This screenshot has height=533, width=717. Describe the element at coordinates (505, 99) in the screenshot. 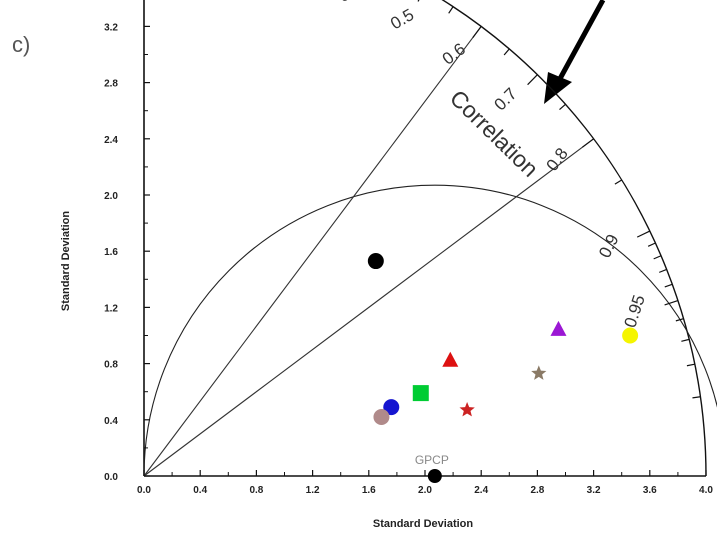

I see `correlation-label: 0.7` at that location.